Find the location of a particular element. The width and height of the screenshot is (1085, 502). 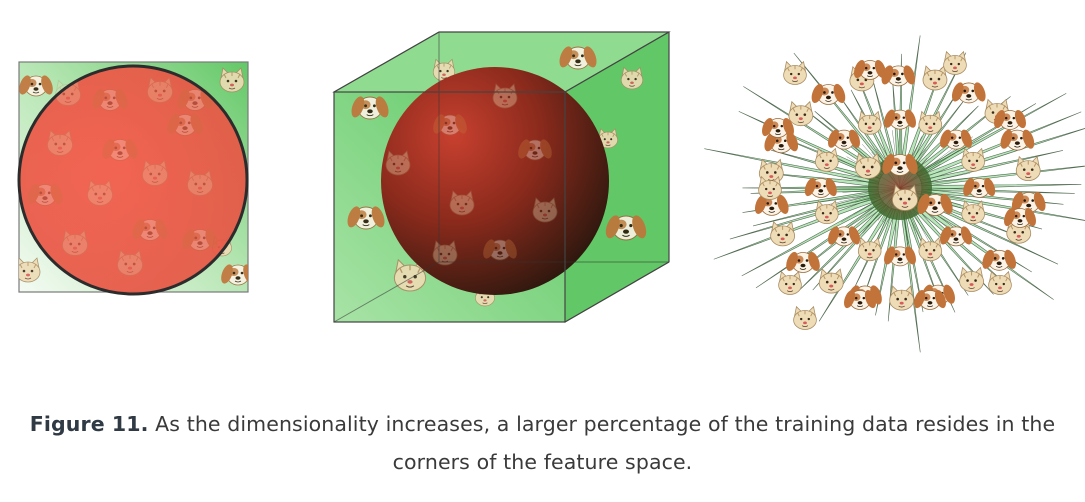

cube-corner-icons is located at coordinates (497, 176).